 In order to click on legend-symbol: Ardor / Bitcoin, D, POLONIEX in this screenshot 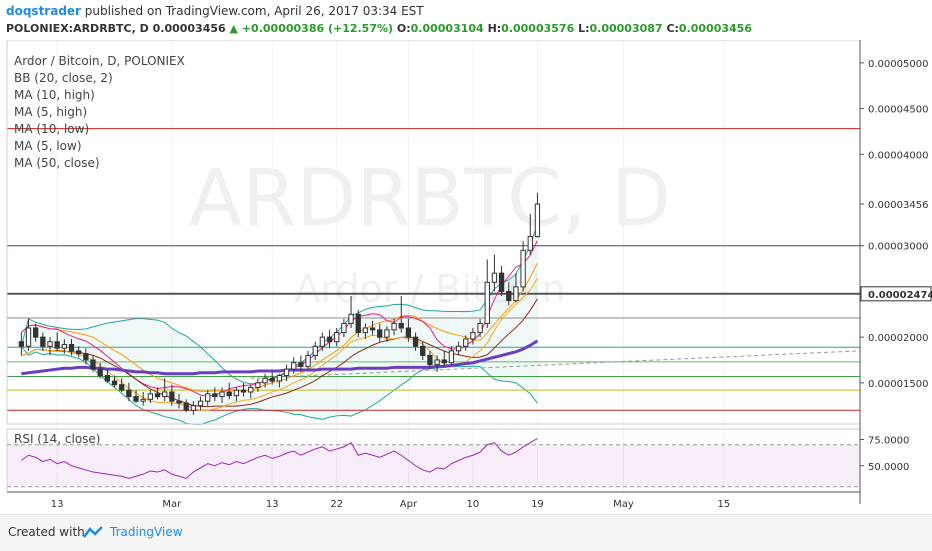, I will do `click(99, 61)`.